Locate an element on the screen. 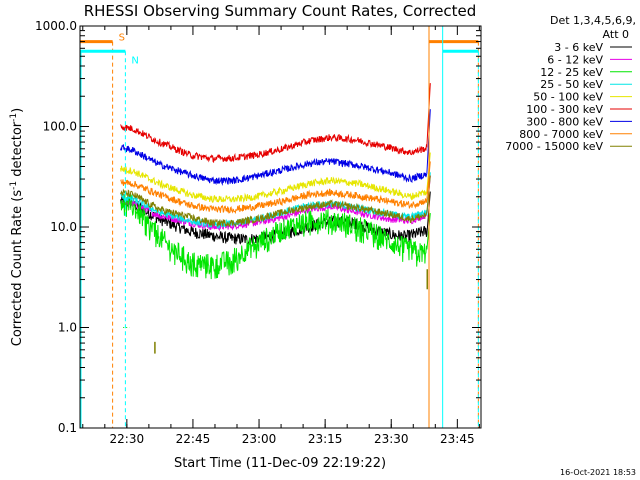  y-axis-label: Corrected Count Rate (s-1 detector-1) is located at coordinates (17, 227).